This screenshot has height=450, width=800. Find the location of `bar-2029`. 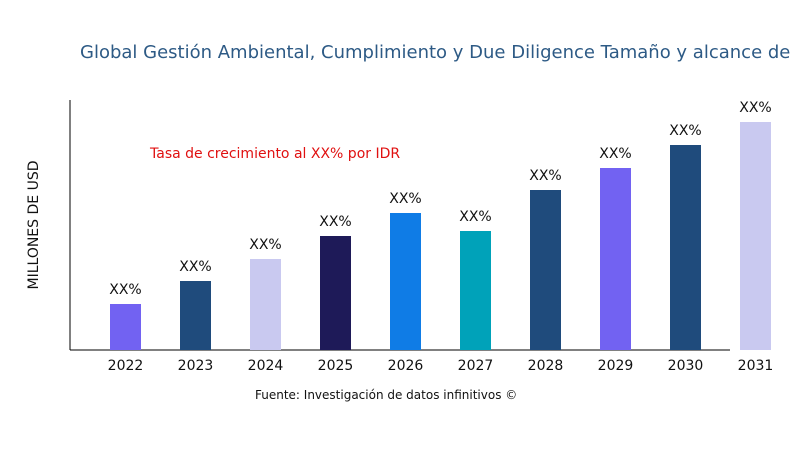

bar-2029 is located at coordinates (615, 259).